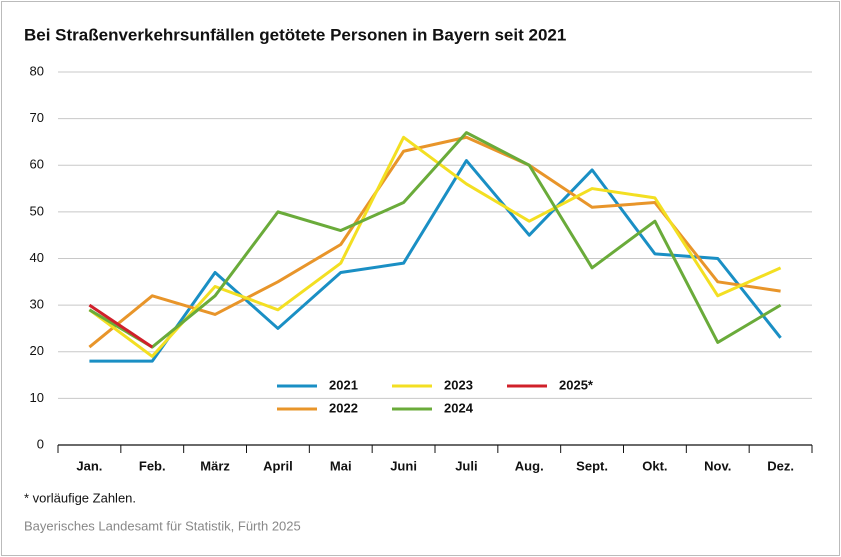 The height and width of the screenshot is (557, 841). Describe the element at coordinates (121, 326) in the screenshot. I see `series-line` at that location.